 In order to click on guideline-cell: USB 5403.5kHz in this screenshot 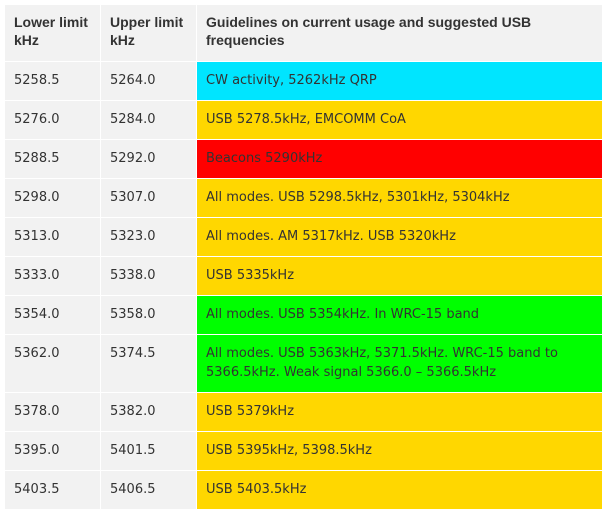, I will do `click(399, 490)`.